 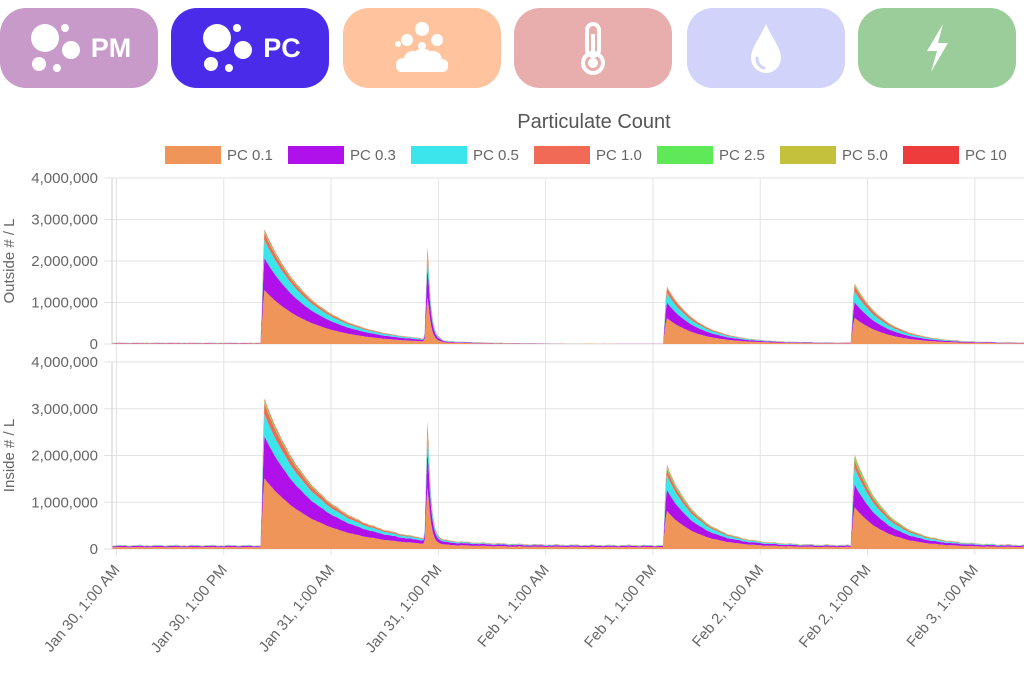 What do you see at coordinates (403, 609) in the screenshot?
I see `x-tick-label-4: Jan 31, 1:00 PM` at bounding box center [403, 609].